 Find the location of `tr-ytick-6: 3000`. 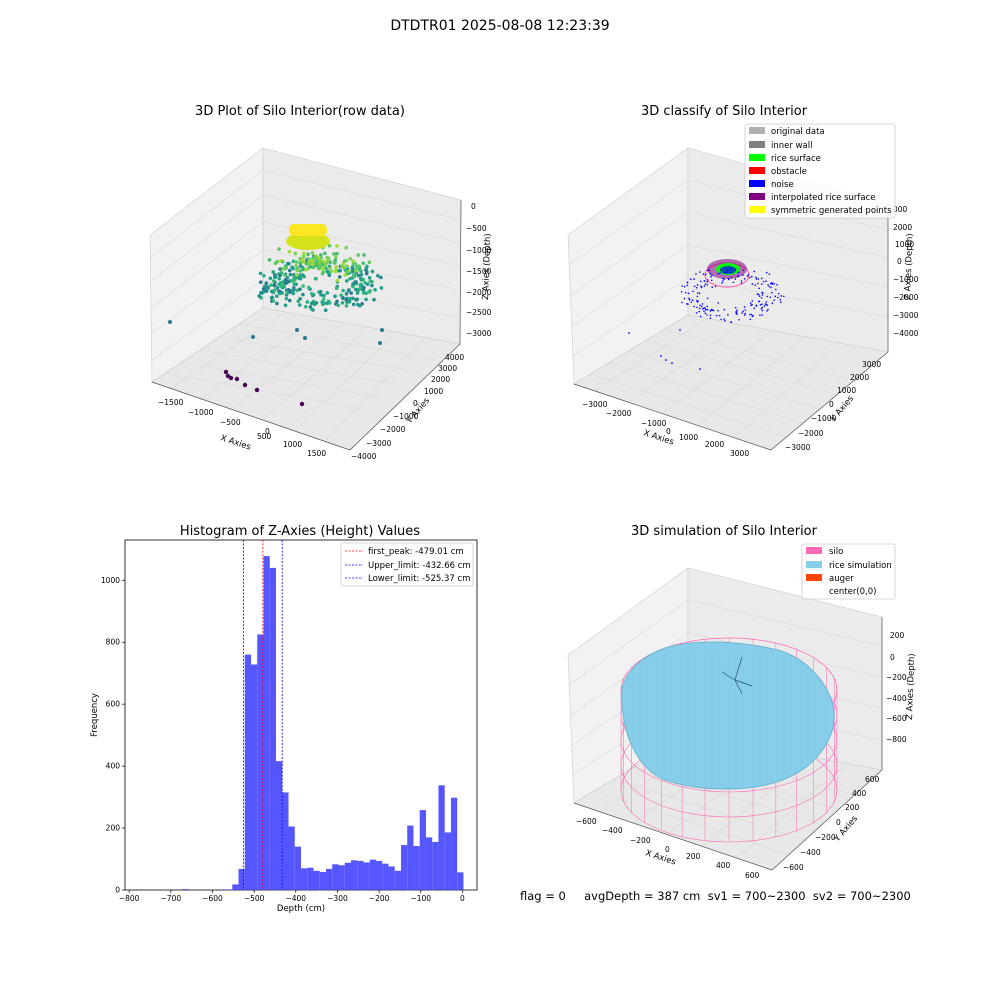

tr-ytick-6: 3000 is located at coordinates (871, 364).